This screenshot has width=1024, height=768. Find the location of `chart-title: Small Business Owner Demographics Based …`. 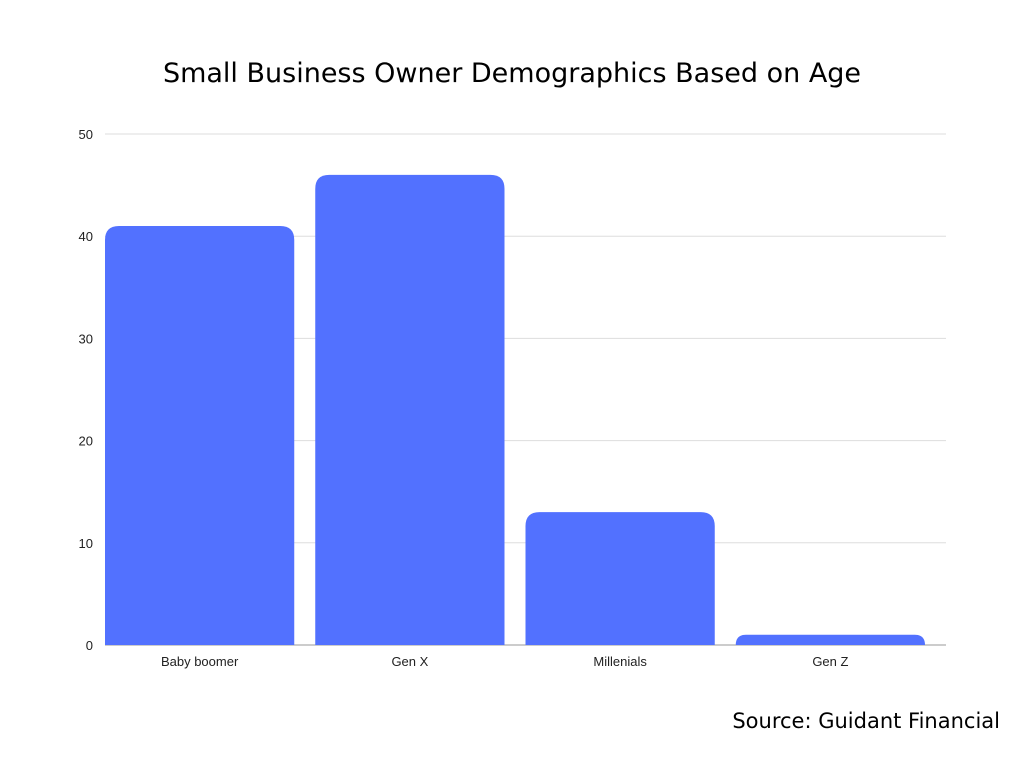

chart-title: Small Business Owner Demographics Based … is located at coordinates (512, 73).